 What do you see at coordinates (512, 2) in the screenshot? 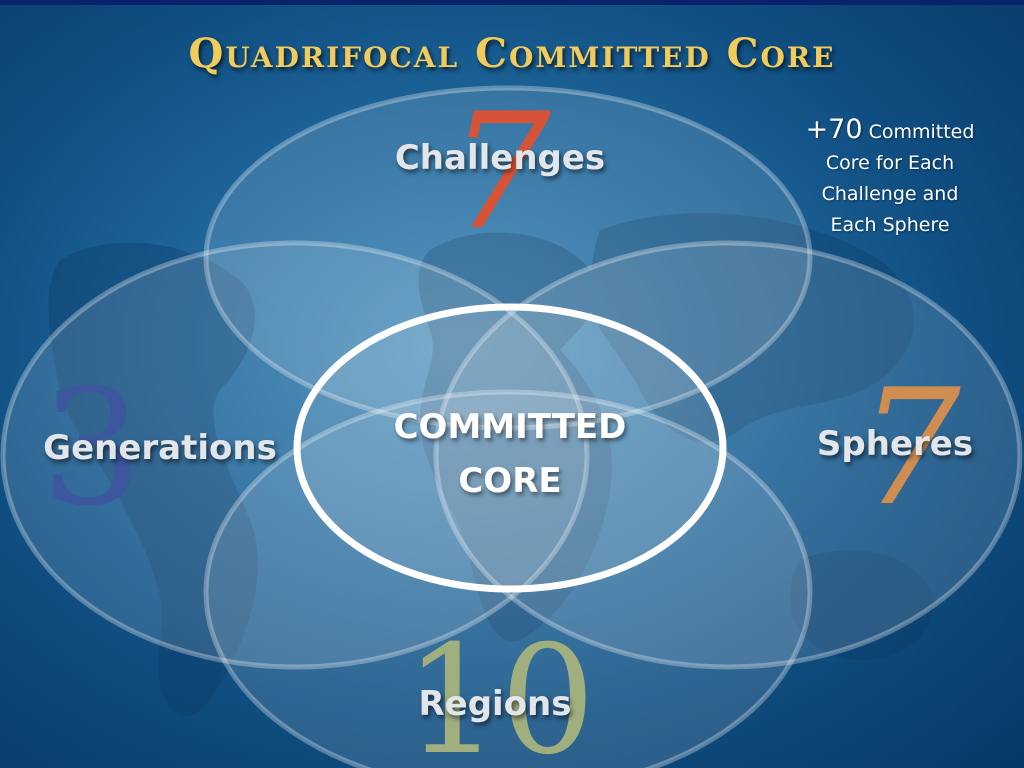
I see `top-bar` at bounding box center [512, 2].